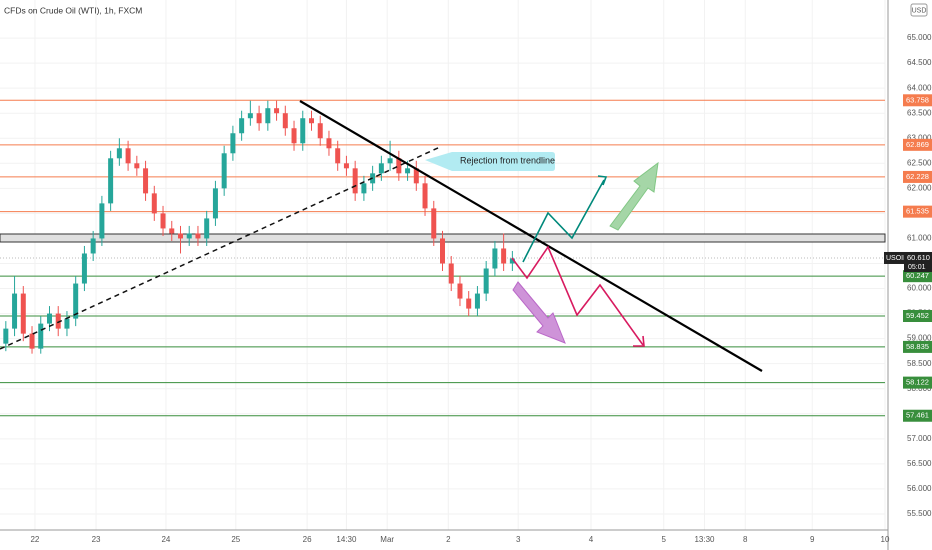 This screenshot has height=550, width=932. Describe the element at coordinates (919, 338) in the screenshot. I see `y-tick-label: 59.000` at that location.